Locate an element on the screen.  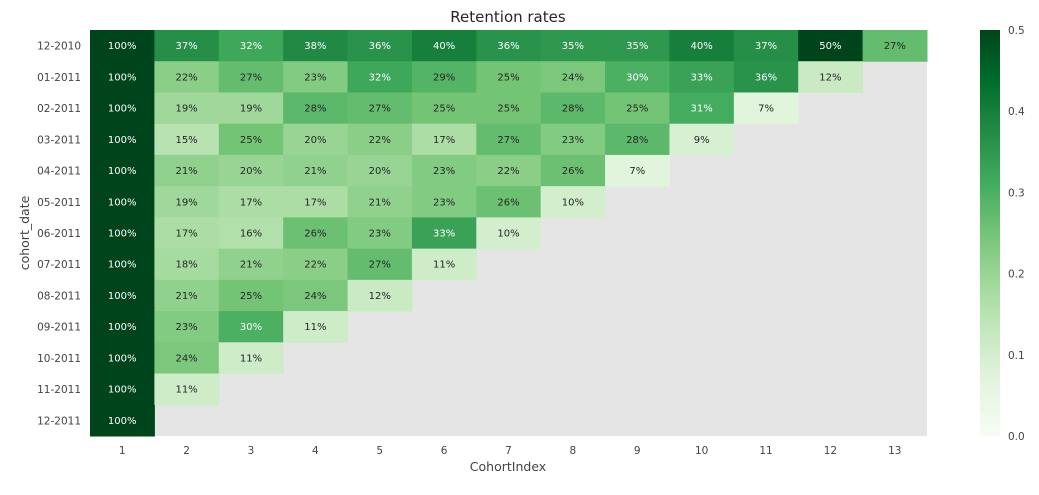
cell-value-label: 40% is located at coordinates (702, 46).